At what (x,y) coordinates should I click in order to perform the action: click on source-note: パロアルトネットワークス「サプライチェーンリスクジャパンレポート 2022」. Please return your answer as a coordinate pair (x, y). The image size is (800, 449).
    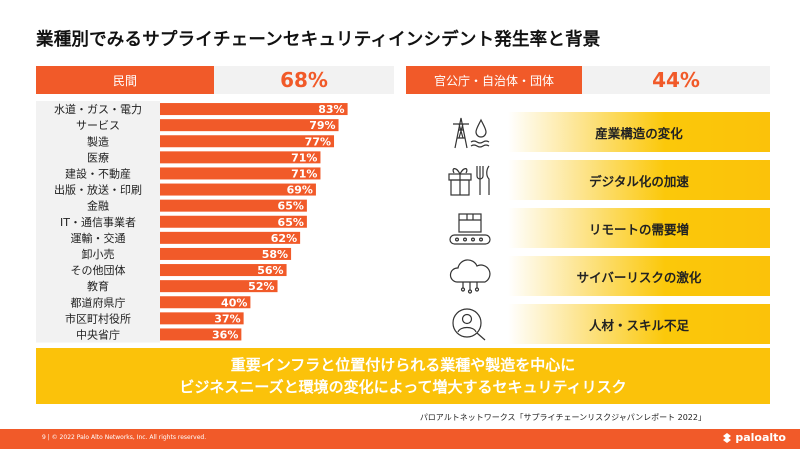
    Looking at the image, I should click on (562, 417).